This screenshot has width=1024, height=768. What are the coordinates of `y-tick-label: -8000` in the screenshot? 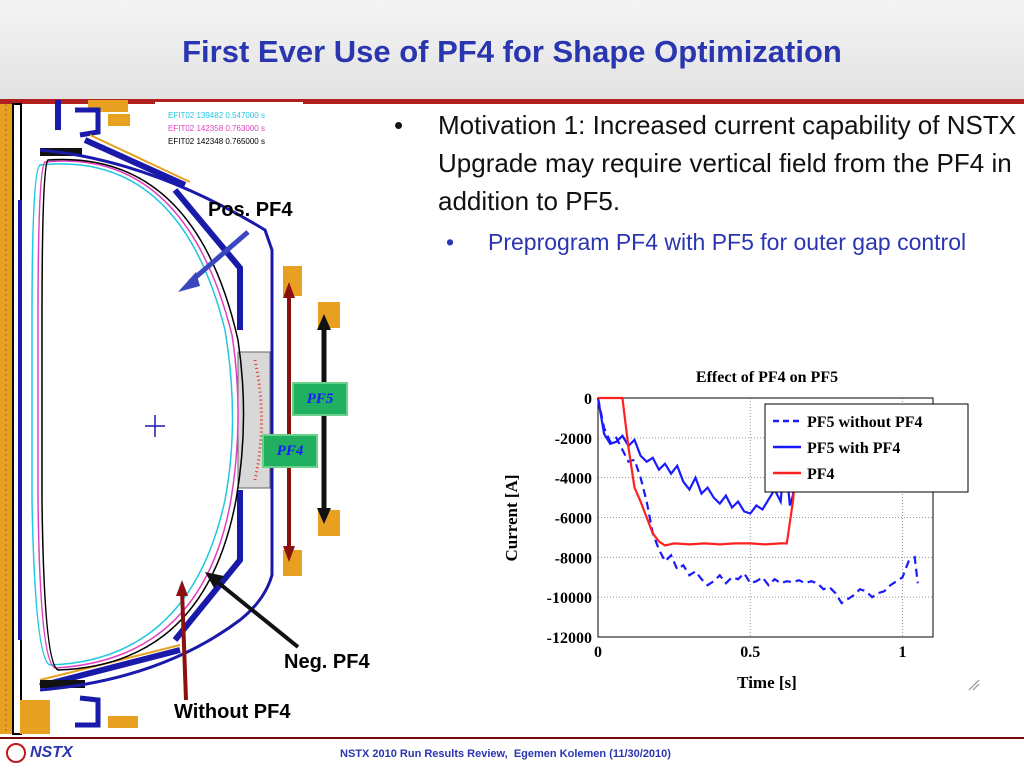 It's located at (573, 558).